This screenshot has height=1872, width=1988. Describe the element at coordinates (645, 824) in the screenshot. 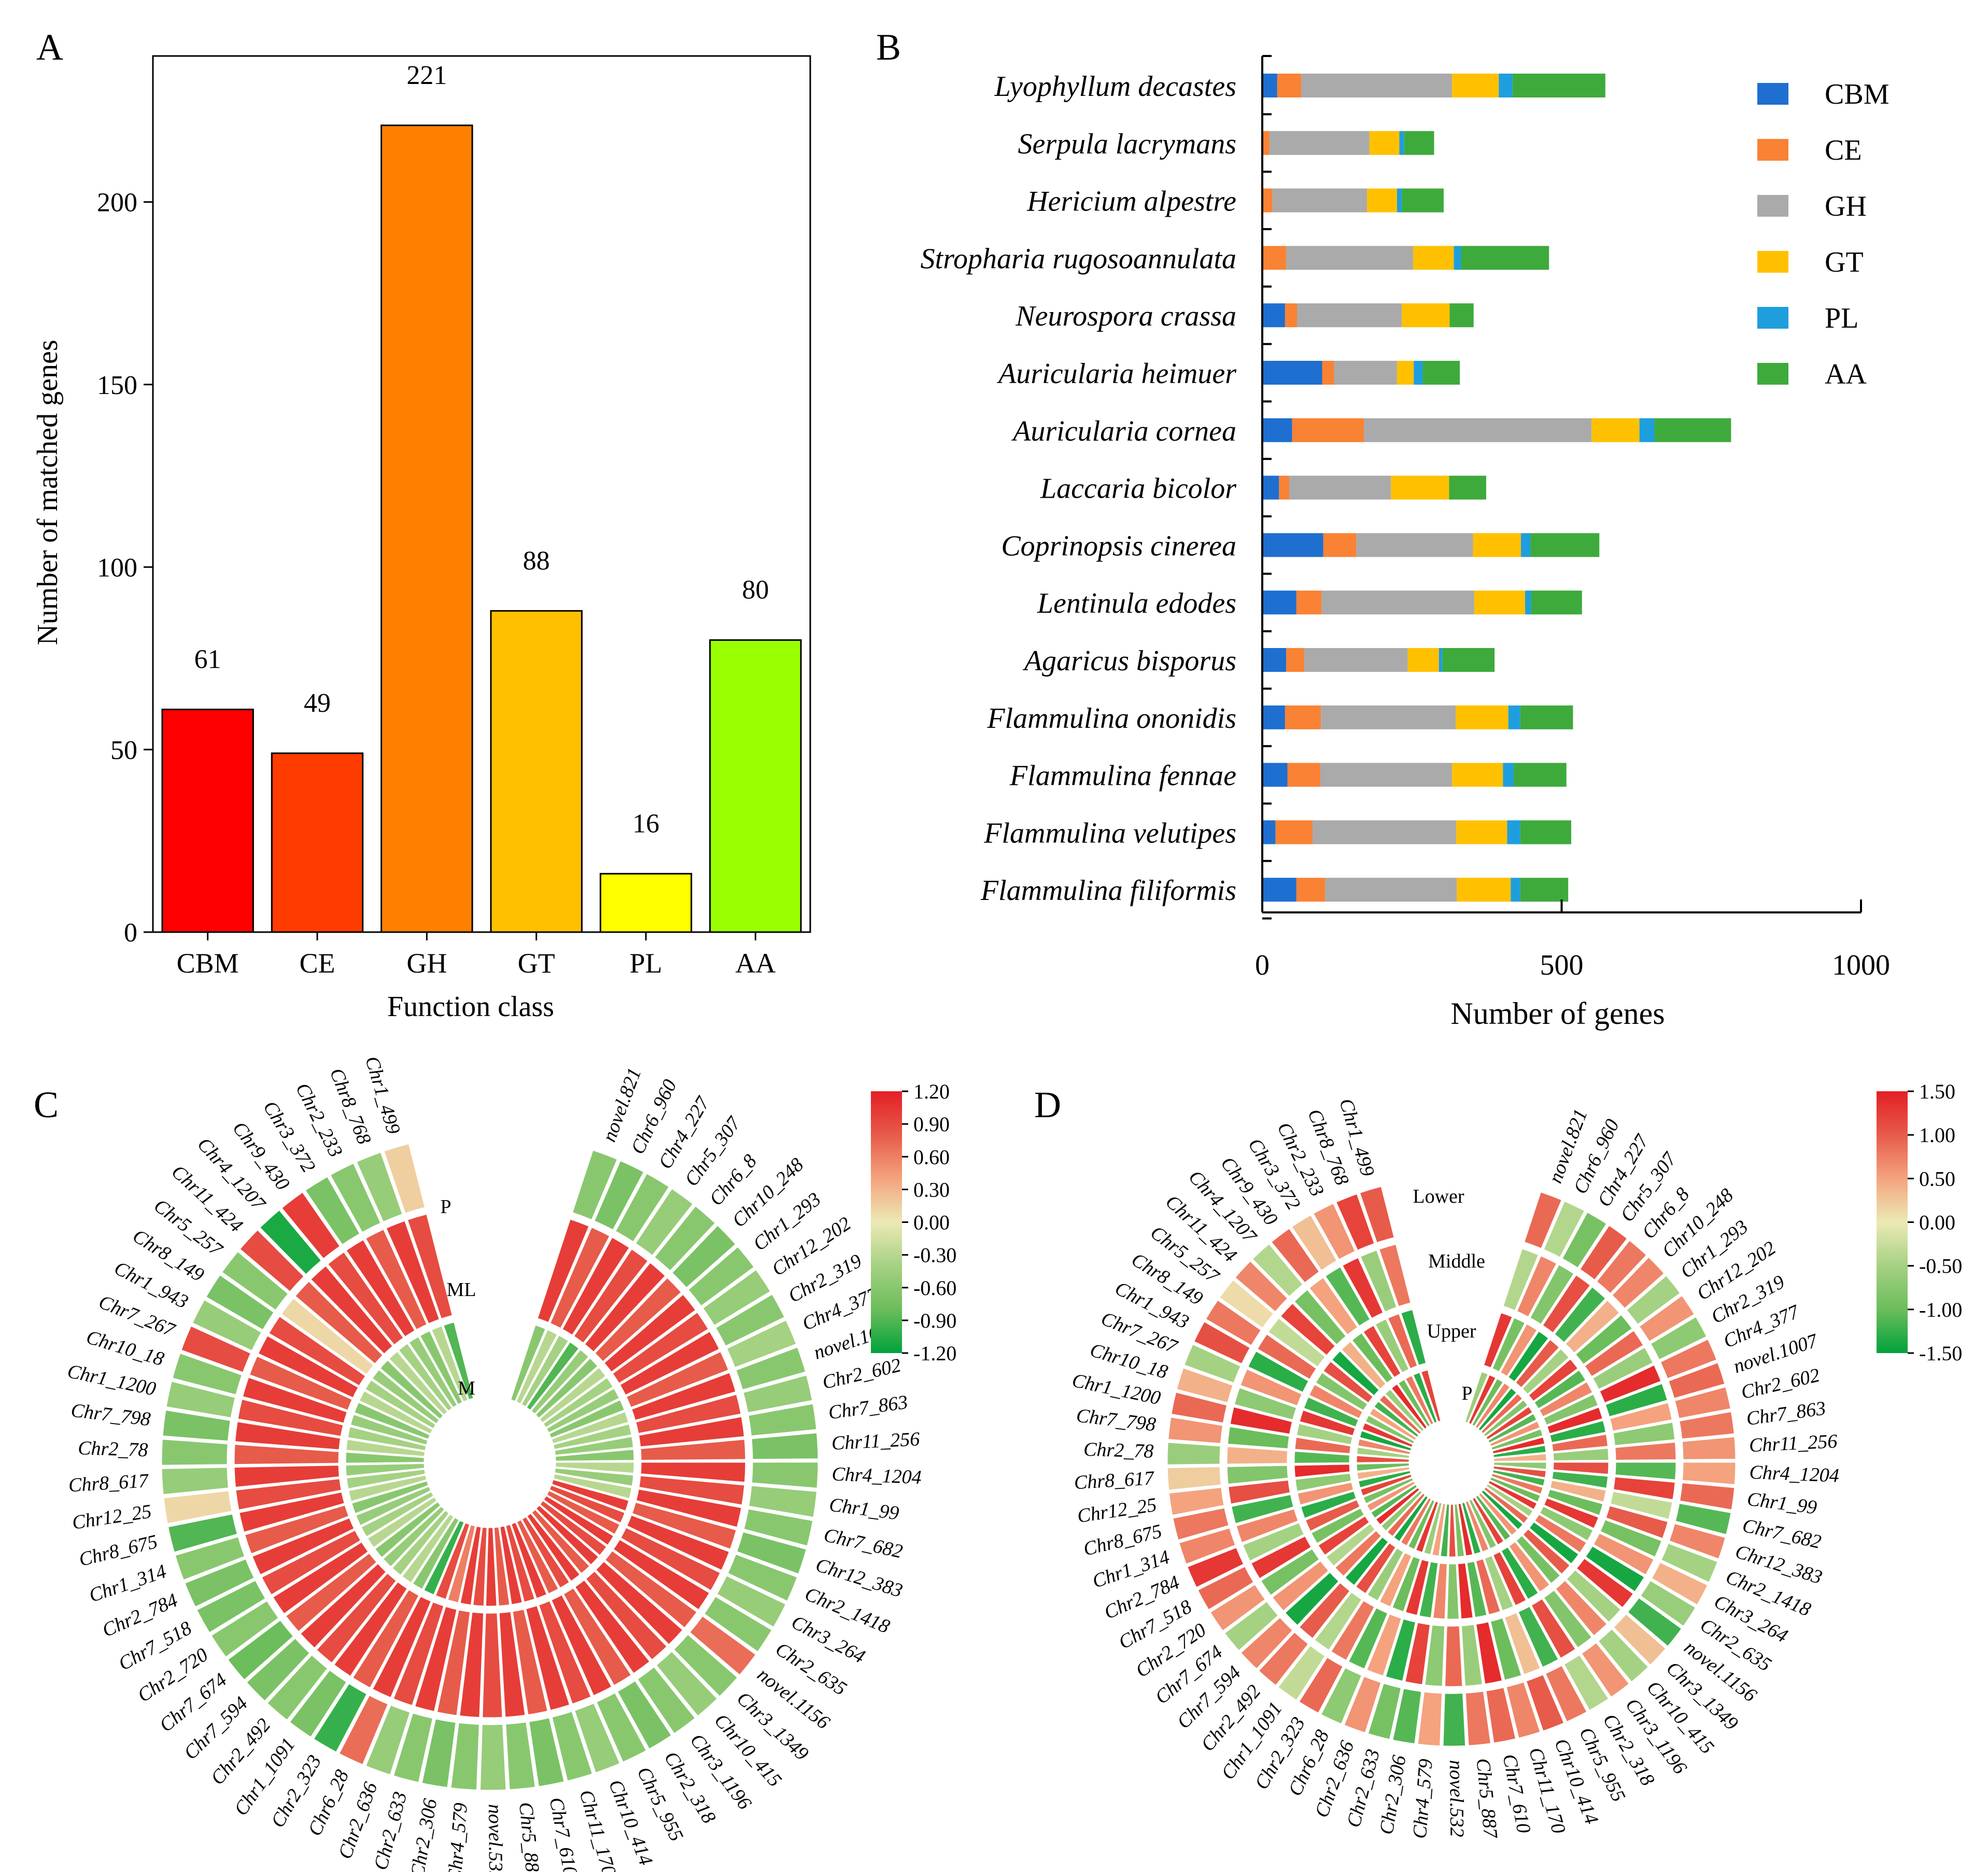

I see `data-label: 16` at that location.